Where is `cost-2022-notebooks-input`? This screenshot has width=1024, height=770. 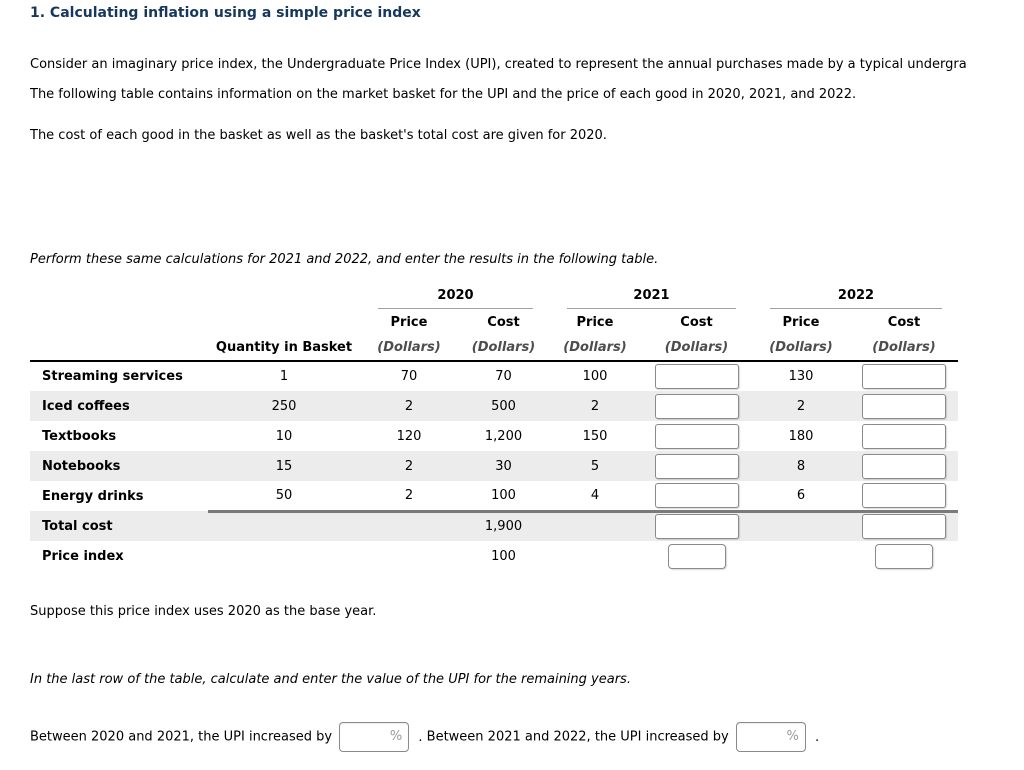 cost-2022-notebooks-input is located at coordinates (904, 466).